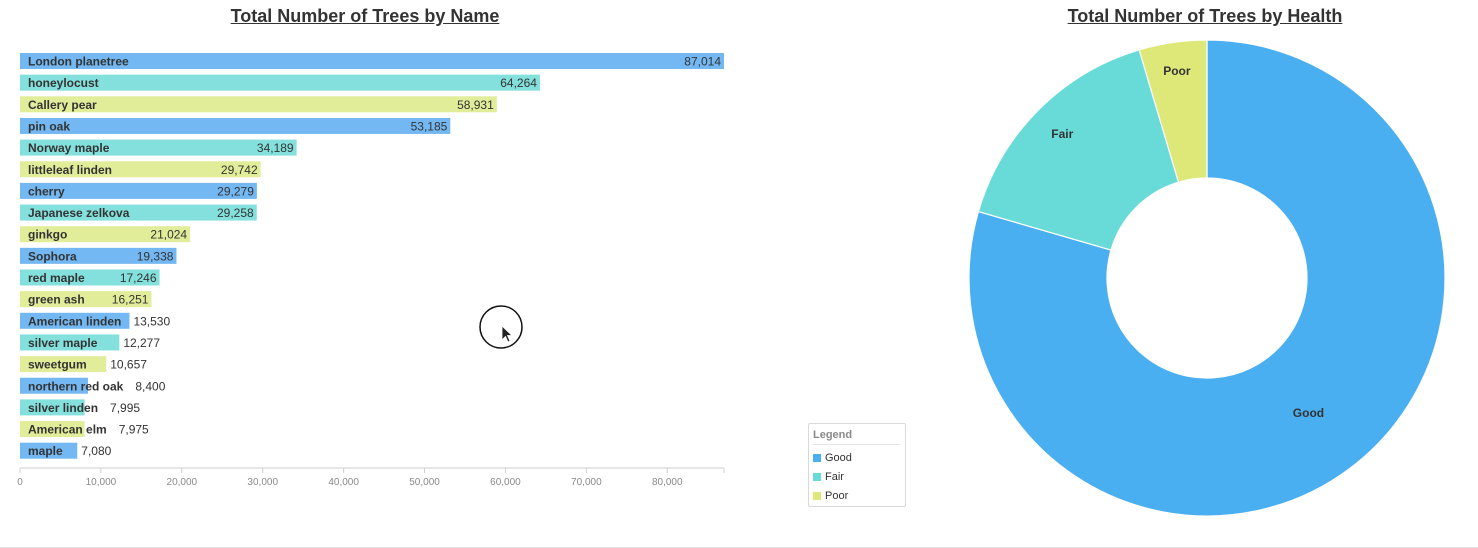 This screenshot has height=548, width=1478. What do you see at coordinates (155, 256) in the screenshot?
I see `bar-value-label: 19,338` at bounding box center [155, 256].